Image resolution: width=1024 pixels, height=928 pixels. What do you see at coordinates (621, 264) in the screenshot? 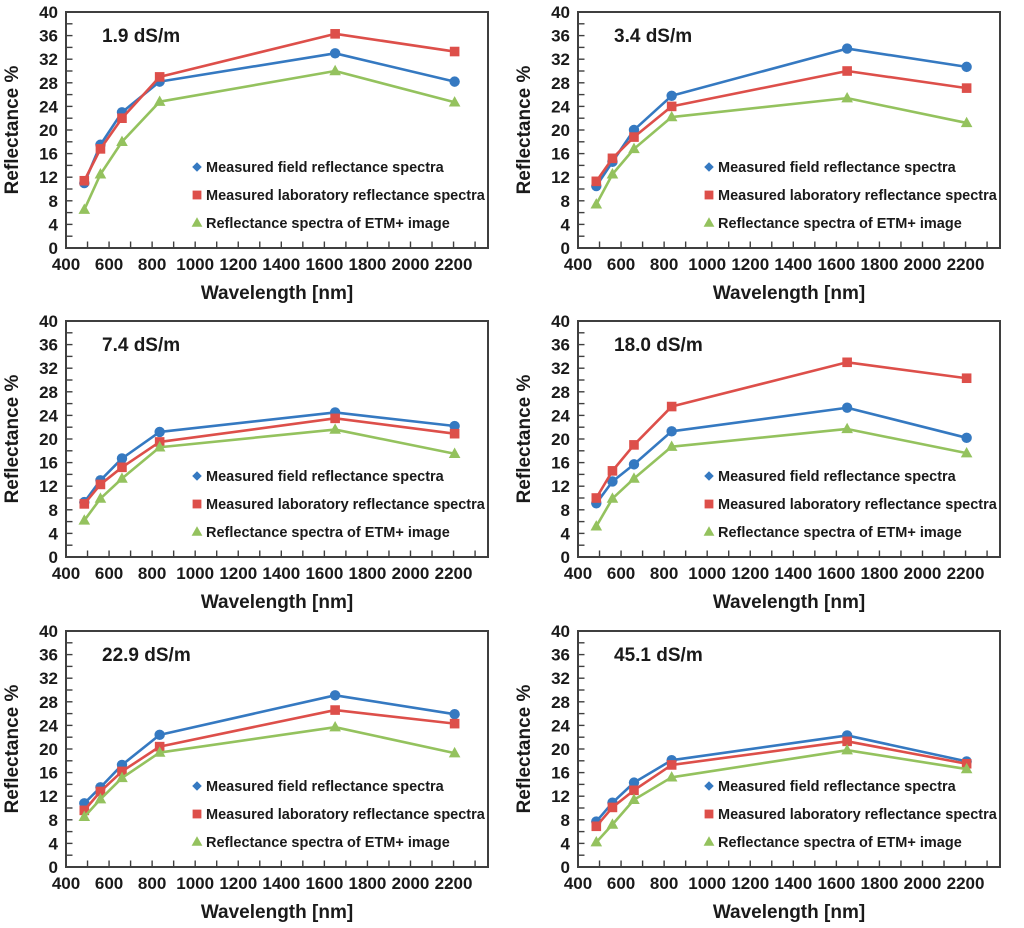
I see `x-axis-tick-label: 600` at bounding box center [621, 264].